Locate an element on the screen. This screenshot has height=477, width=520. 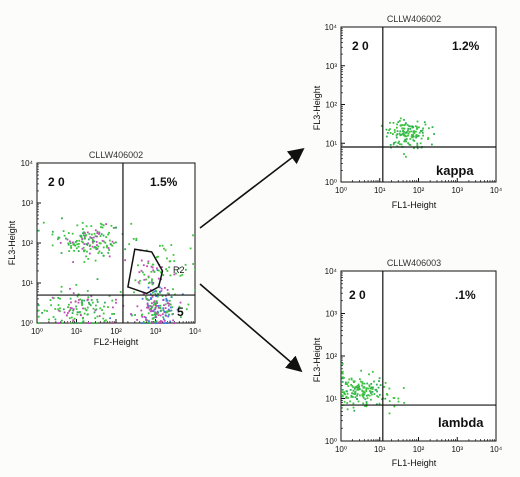
y-tick-label: 10³ is located at coordinates (331, 314).